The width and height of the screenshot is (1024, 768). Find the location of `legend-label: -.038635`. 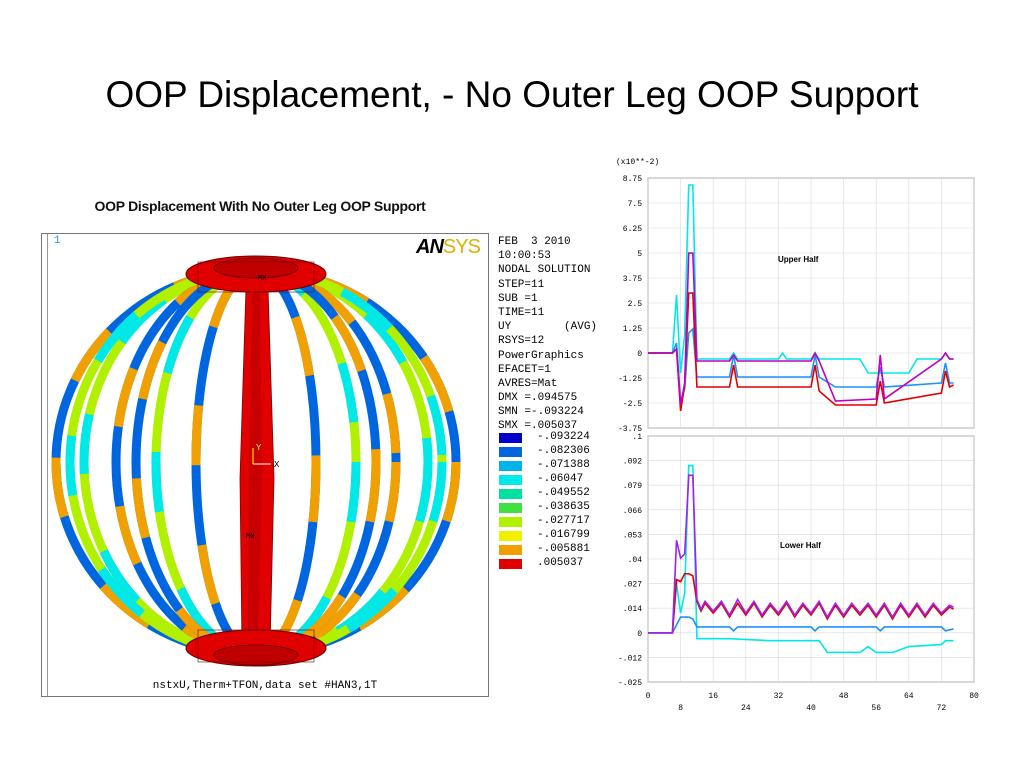

legend-label: -.038635 is located at coordinates (563, 507).